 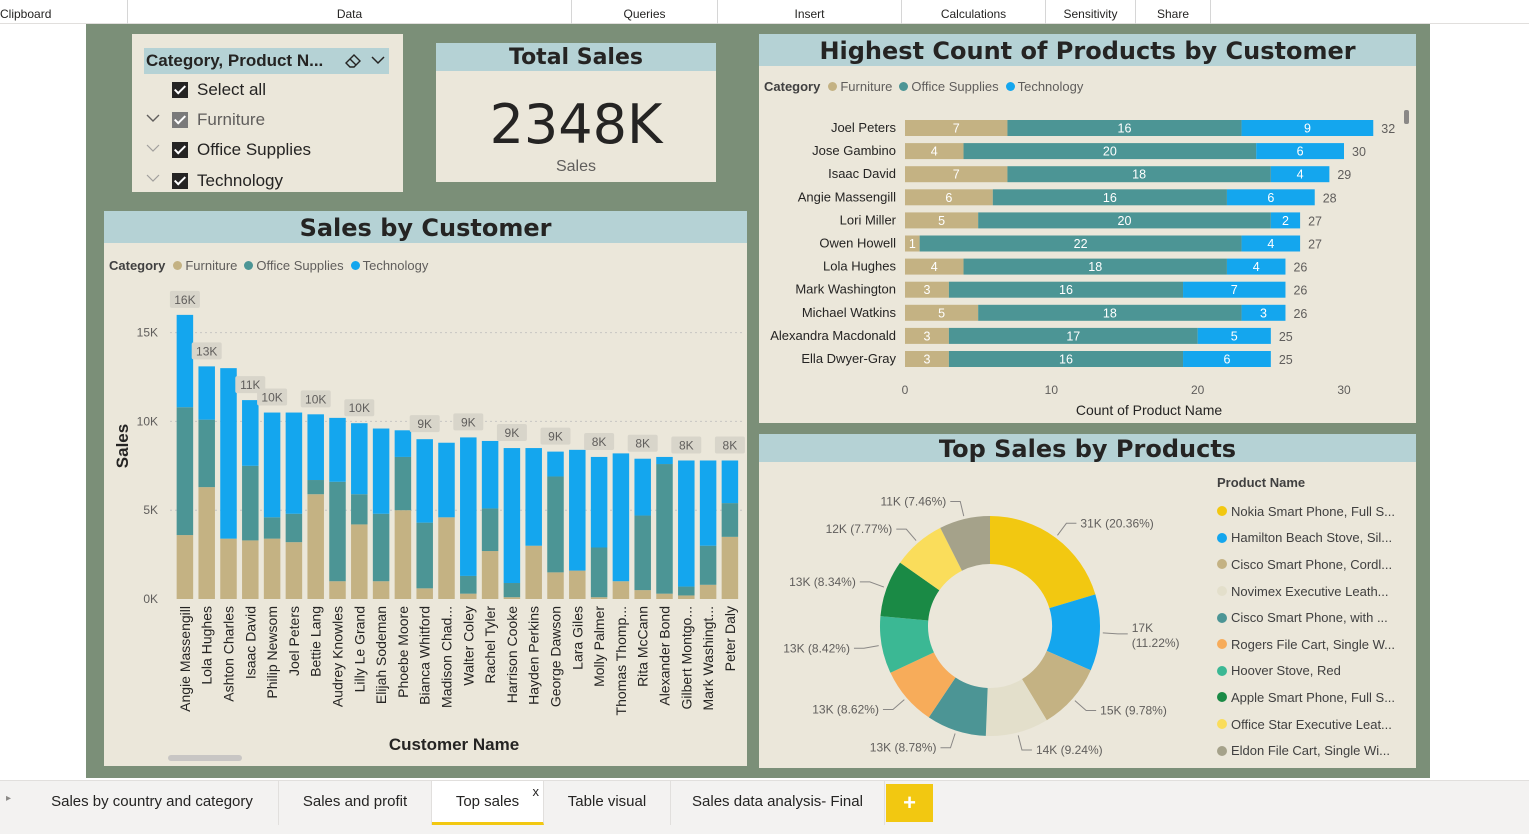 I want to click on column-lara-giles: Lara Giles, so click(x=577, y=559).